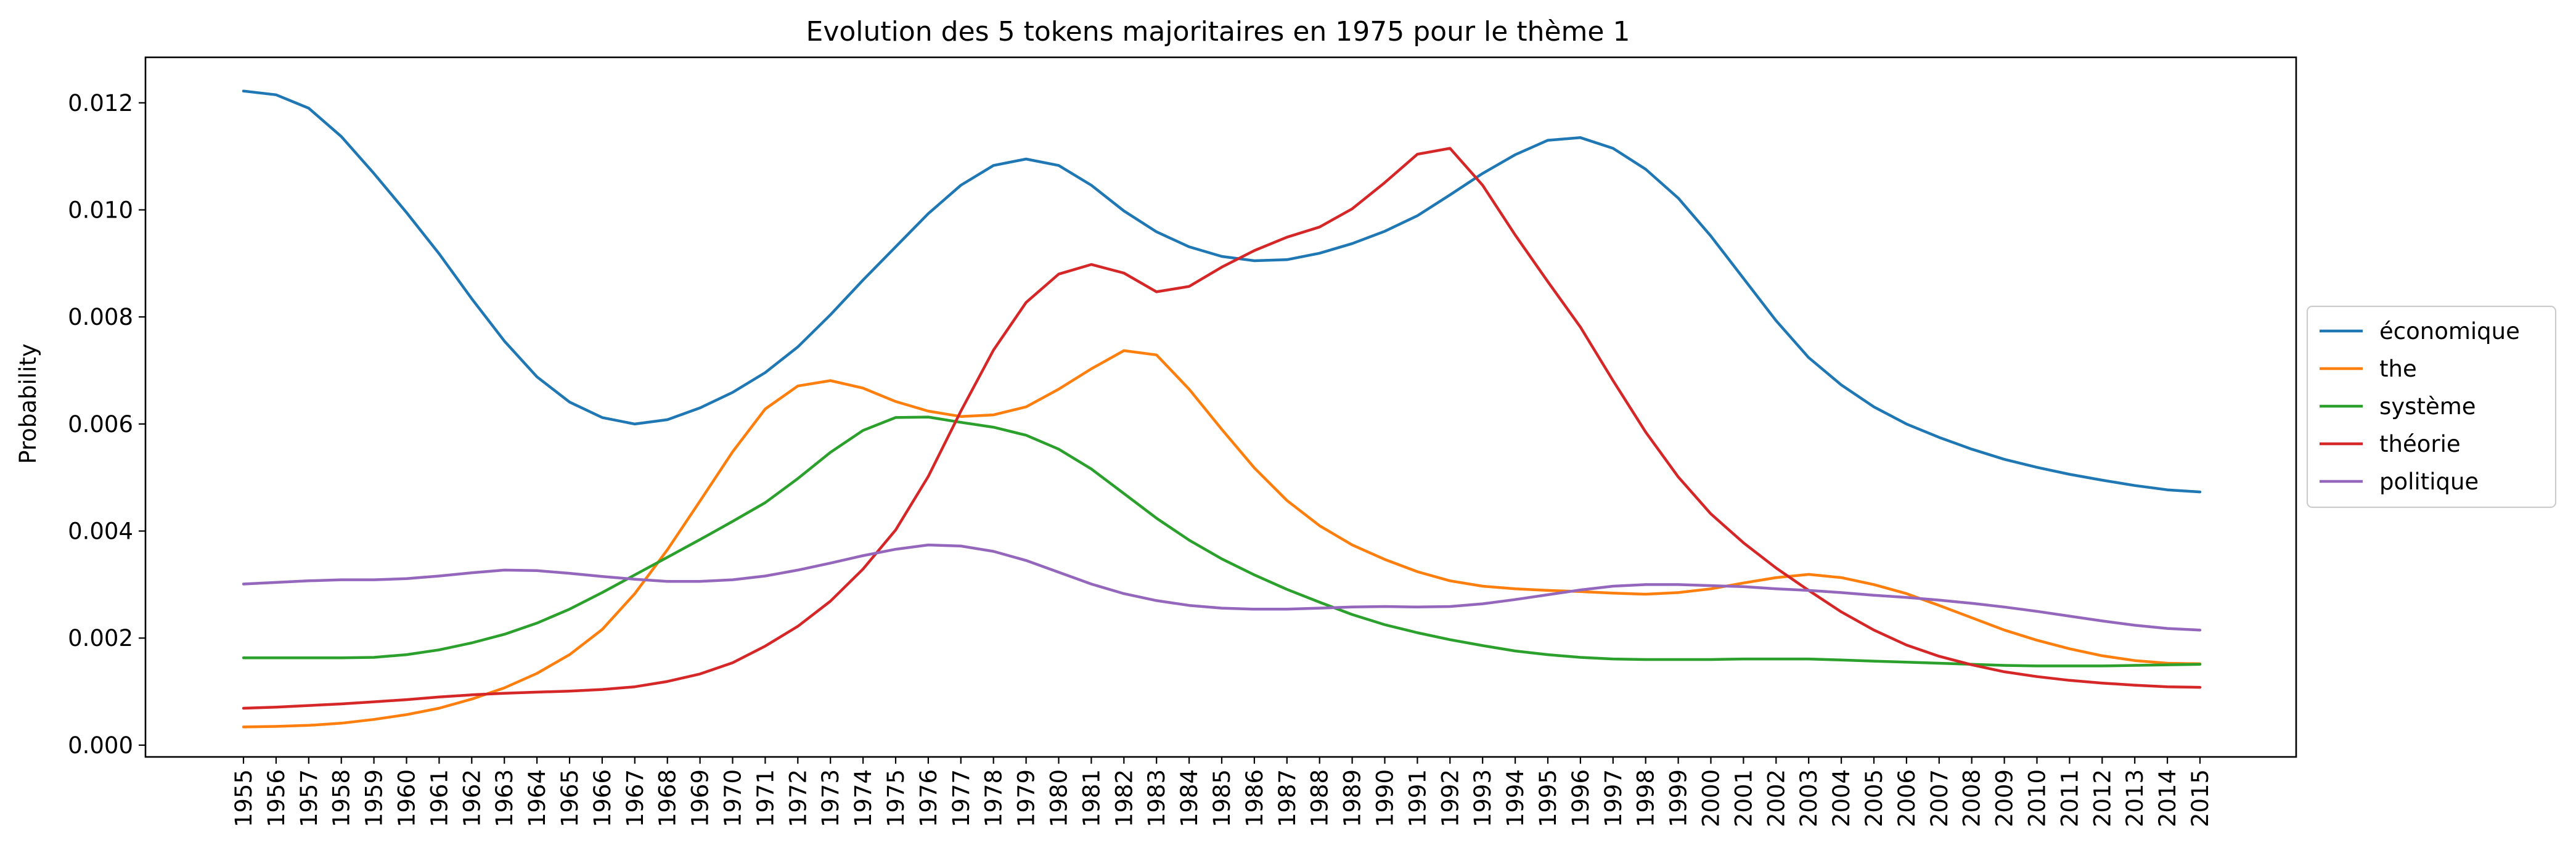 The height and width of the screenshot is (858, 2576). What do you see at coordinates (1483, 798) in the screenshot?
I see `x-tick-label: 1993` at bounding box center [1483, 798].